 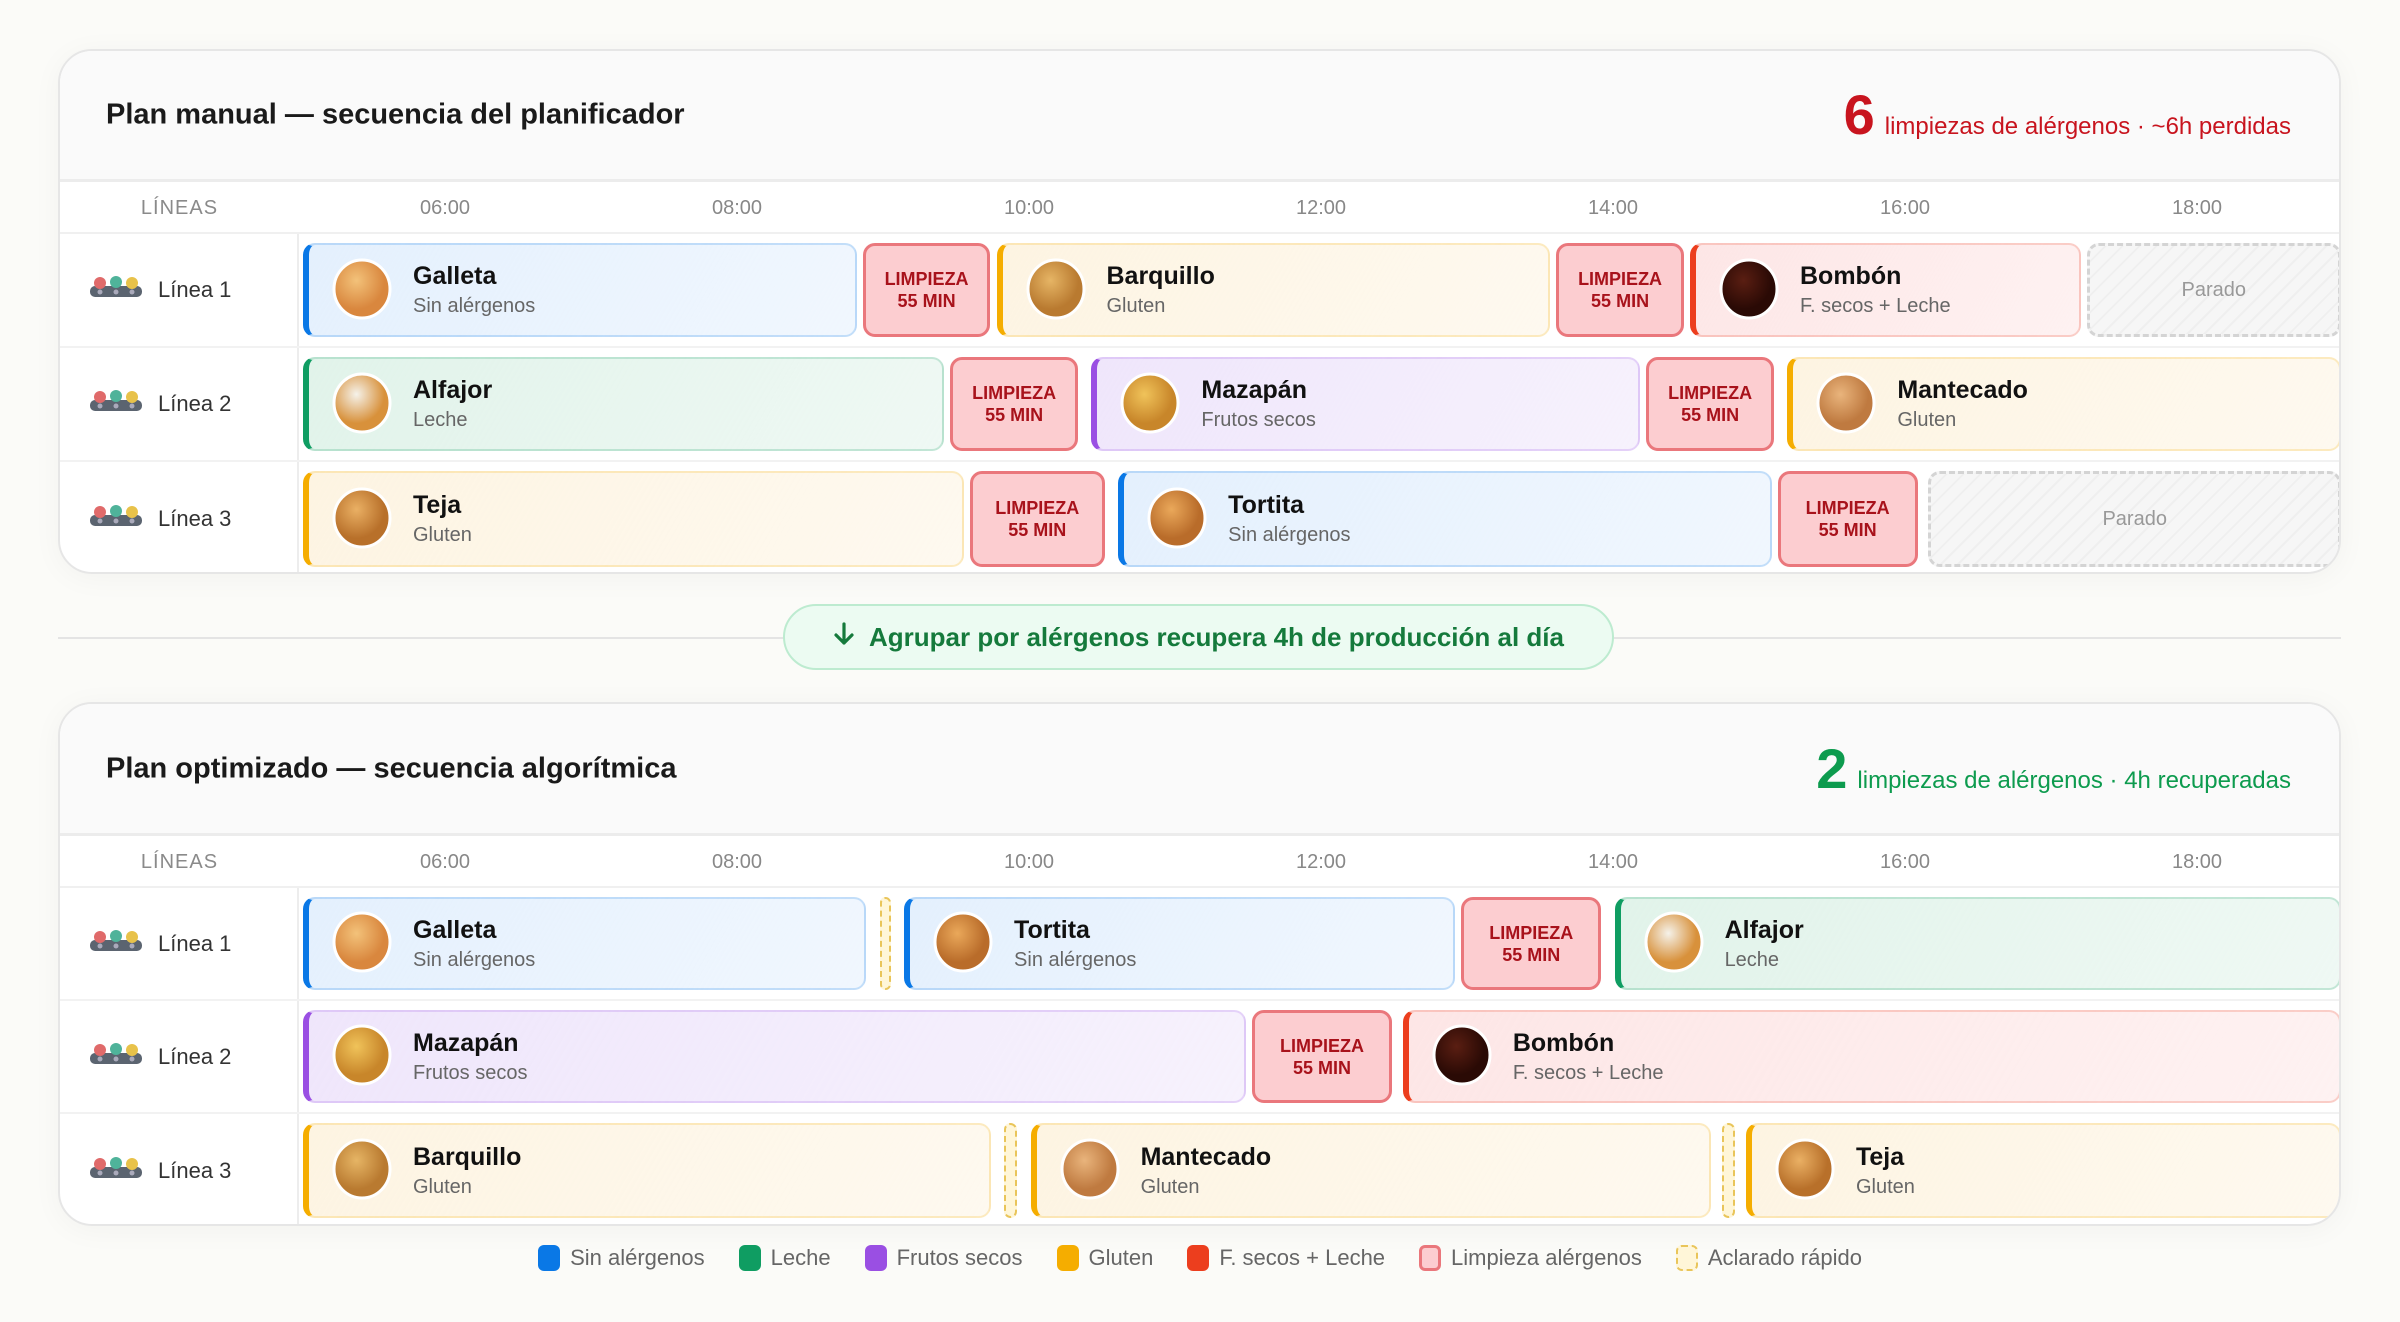 I want to click on lines-column, so click(x=179, y=403).